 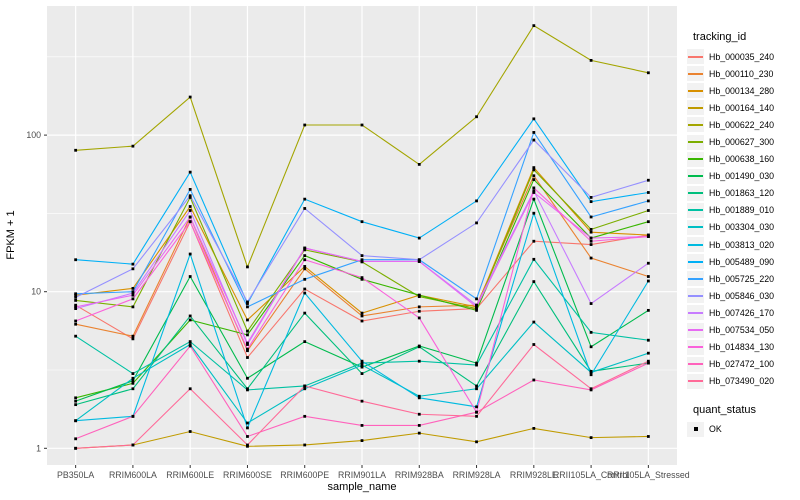 What do you see at coordinates (715, 429) in the screenshot?
I see `legend-label-quant-ok: OK` at bounding box center [715, 429].